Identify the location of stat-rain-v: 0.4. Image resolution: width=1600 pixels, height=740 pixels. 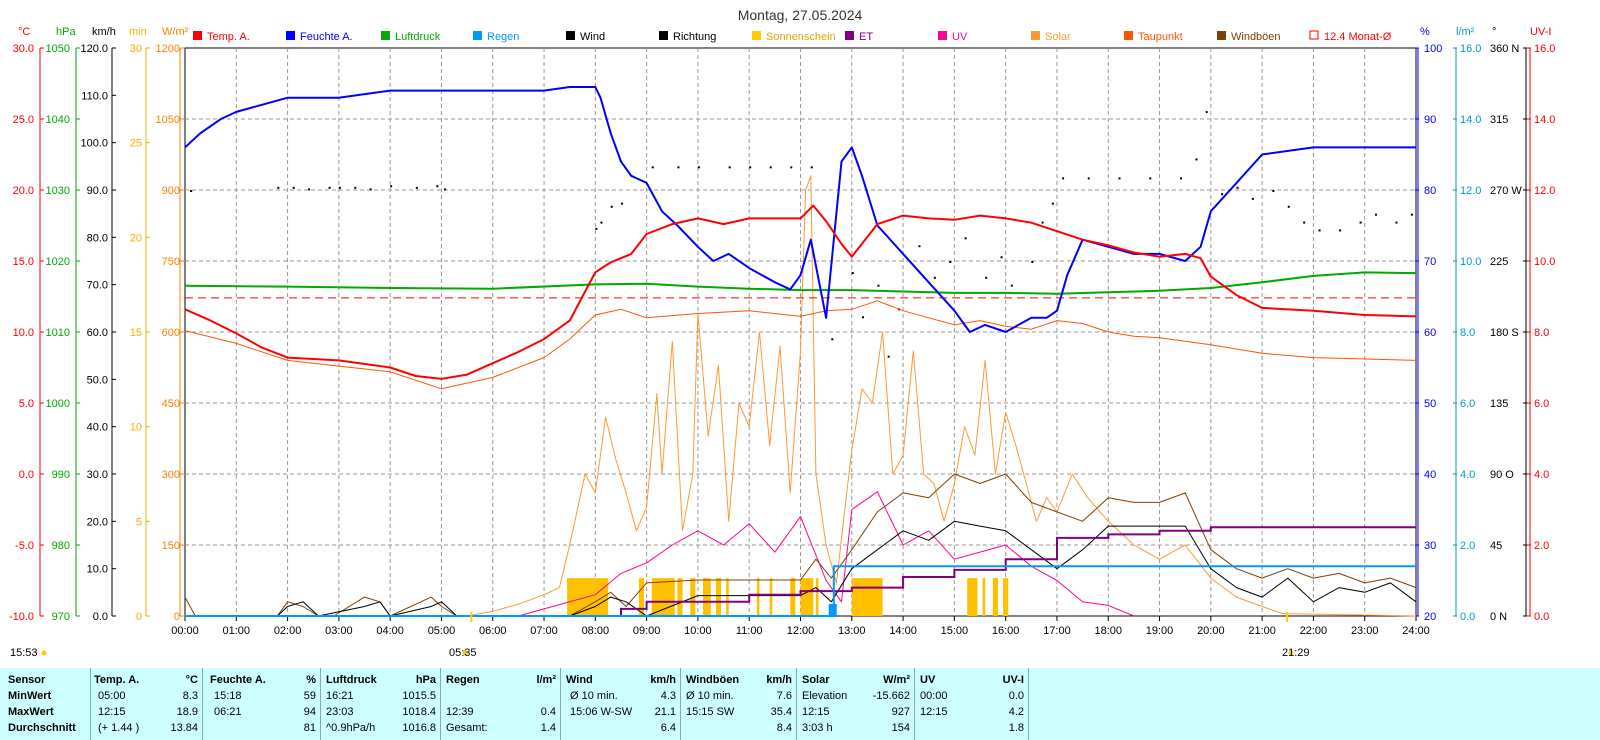
(548, 712).